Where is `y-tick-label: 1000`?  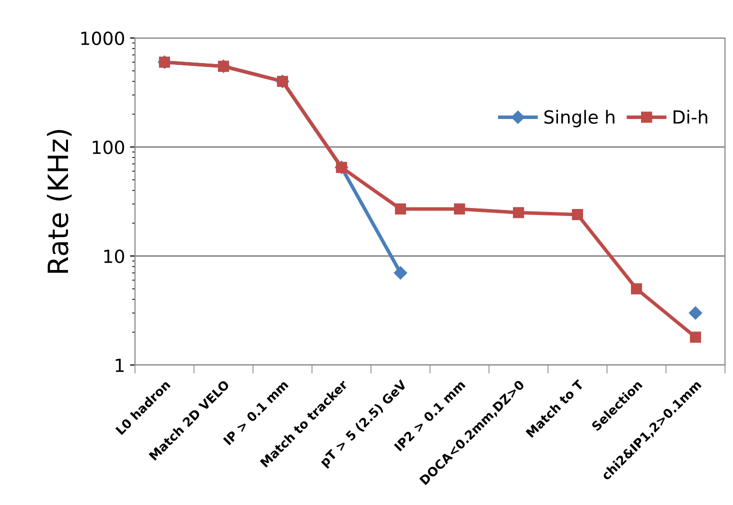
y-tick-label: 1000 is located at coordinates (102, 38).